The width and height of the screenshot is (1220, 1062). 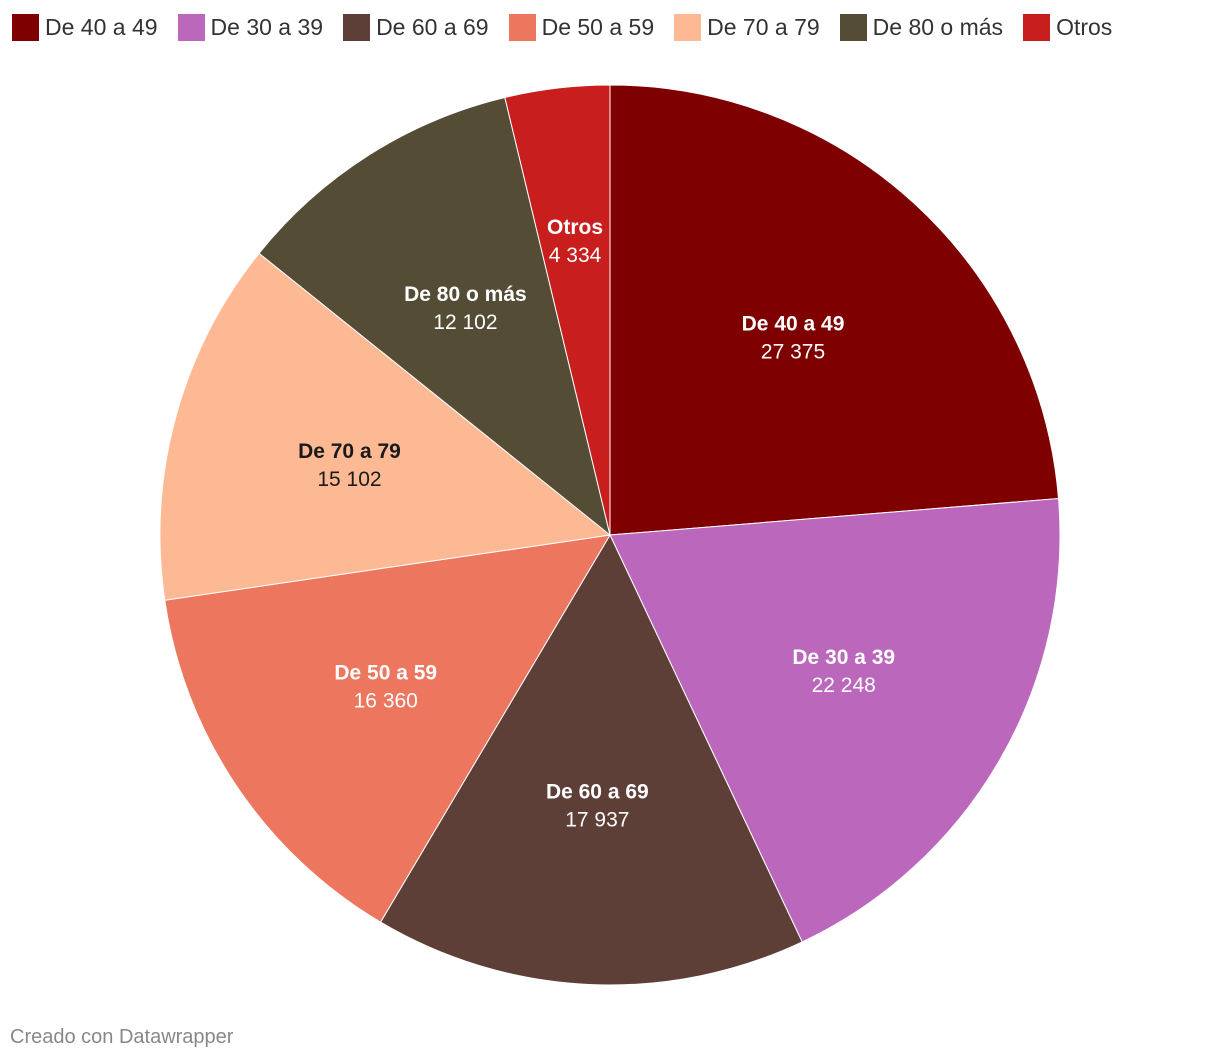 What do you see at coordinates (465, 308) in the screenshot?
I see `slice-label: De 80 o más 12 102` at bounding box center [465, 308].